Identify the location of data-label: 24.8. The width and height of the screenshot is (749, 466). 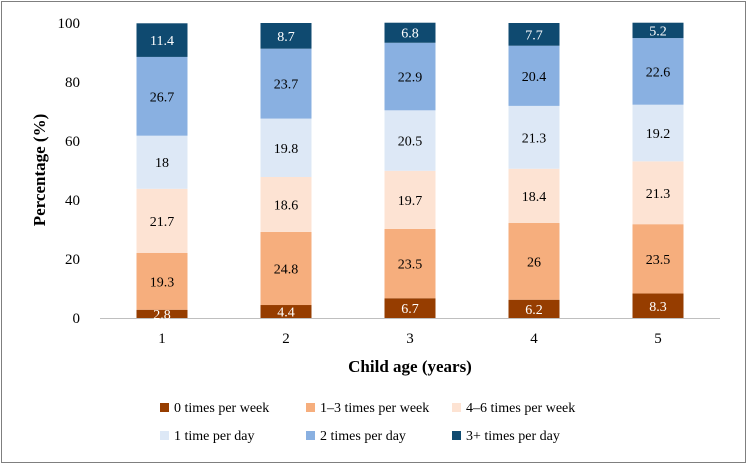
(286, 269).